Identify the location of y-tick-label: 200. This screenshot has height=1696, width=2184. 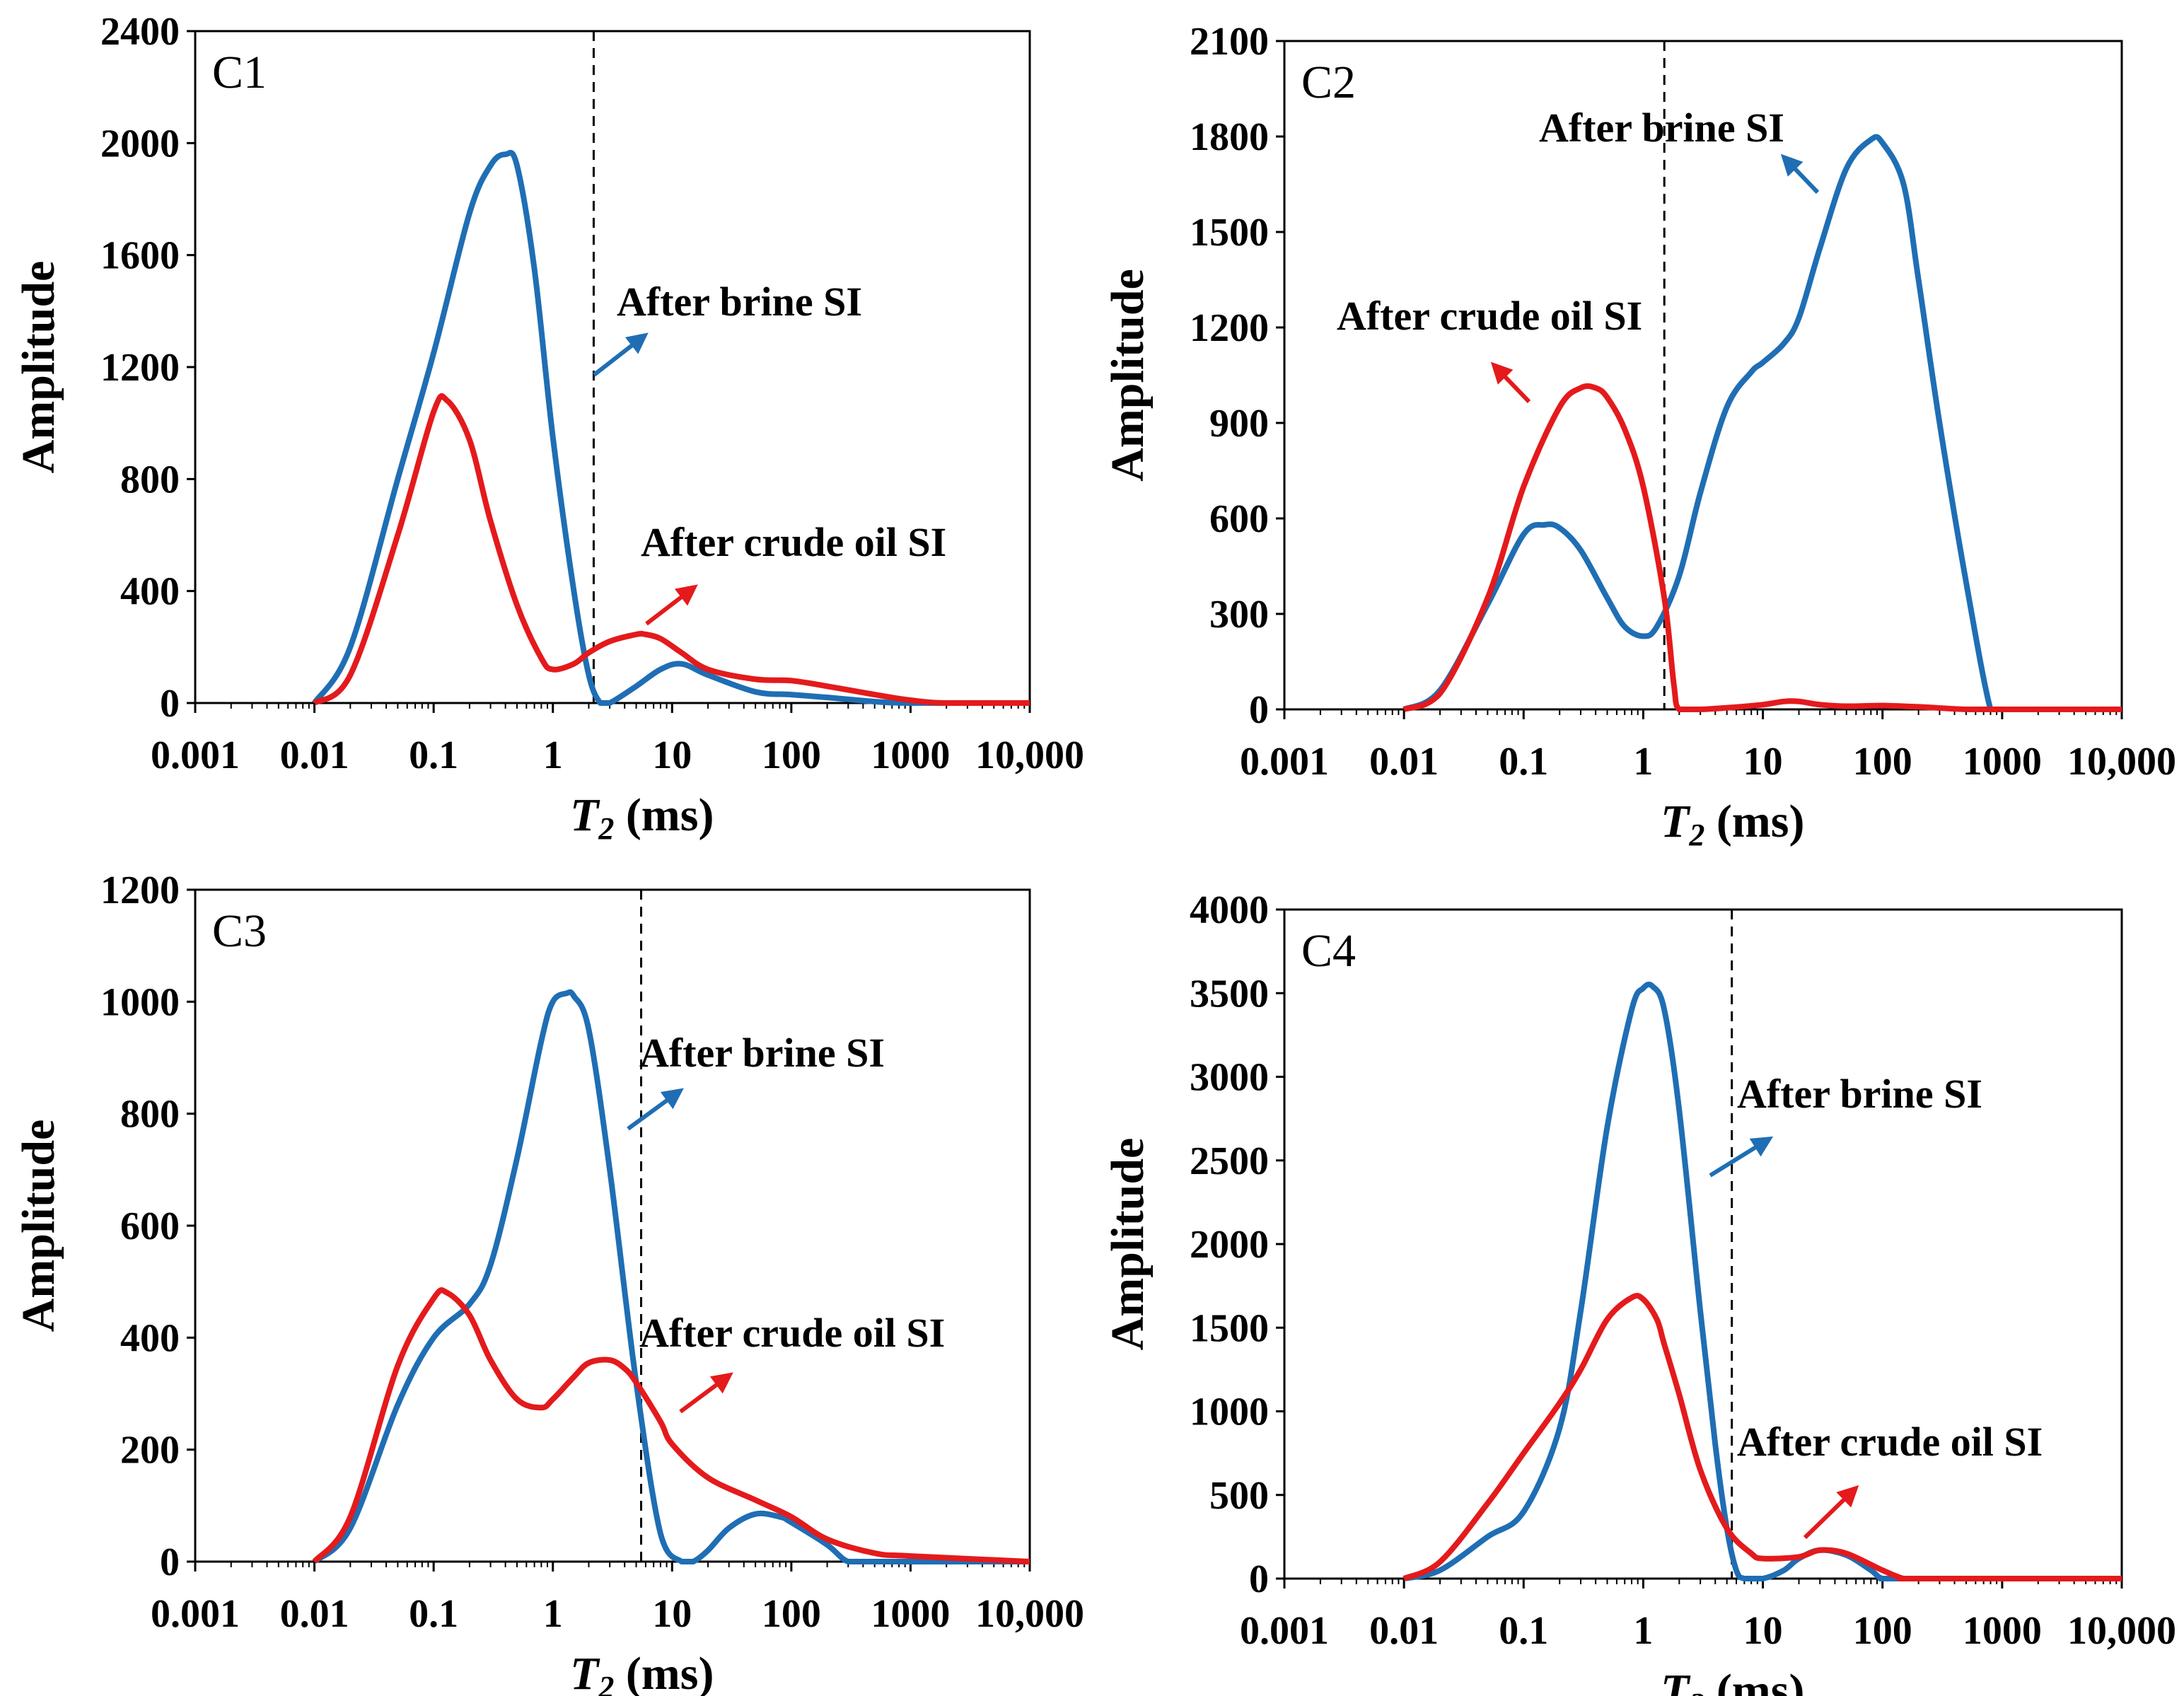
(150, 1451).